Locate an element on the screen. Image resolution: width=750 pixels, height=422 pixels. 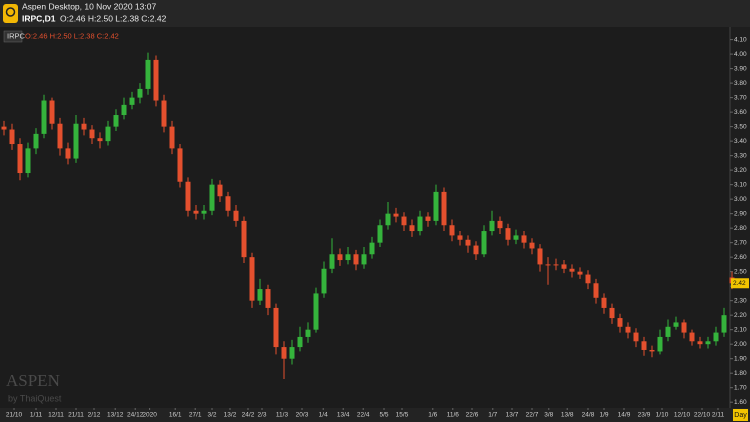
x-tick-label: 14/9 is located at coordinates (624, 415).